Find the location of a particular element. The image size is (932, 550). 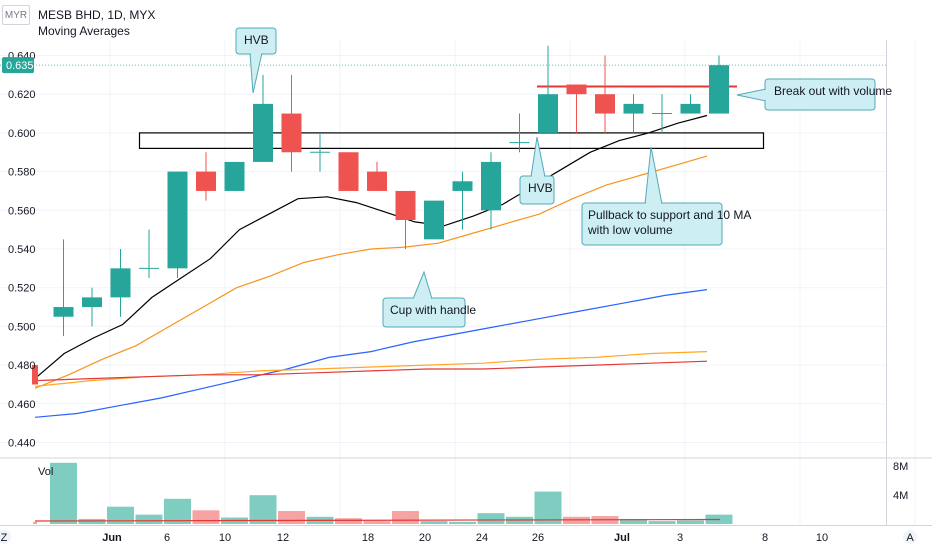

price-tick-label: 0.520 is located at coordinates (22, 289).